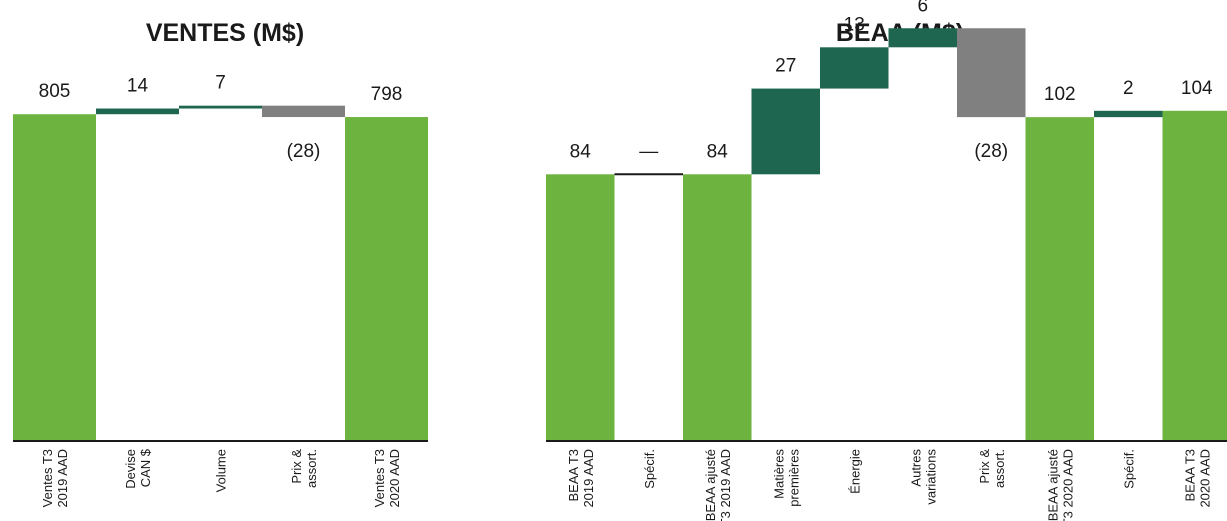 This screenshot has width=1227, height=521. What do you see at coordinates (1067, 485) in the screenshot?
I see `category-label-line: T3 2020 AAD` at bounding box center [1067, 485].